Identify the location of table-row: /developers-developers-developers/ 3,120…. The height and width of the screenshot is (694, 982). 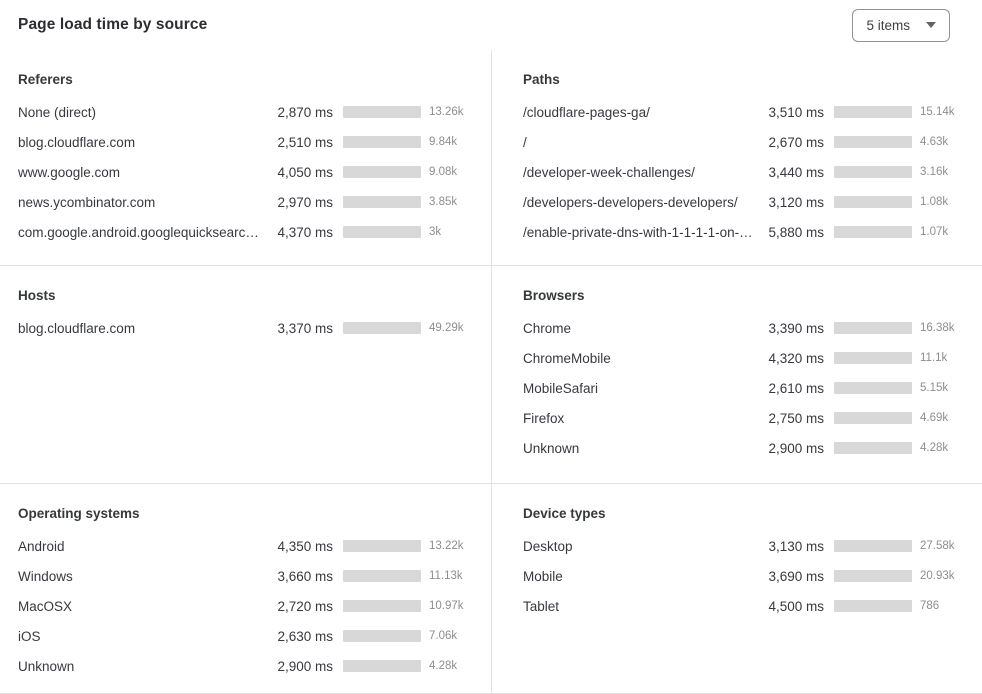
(744, 202).